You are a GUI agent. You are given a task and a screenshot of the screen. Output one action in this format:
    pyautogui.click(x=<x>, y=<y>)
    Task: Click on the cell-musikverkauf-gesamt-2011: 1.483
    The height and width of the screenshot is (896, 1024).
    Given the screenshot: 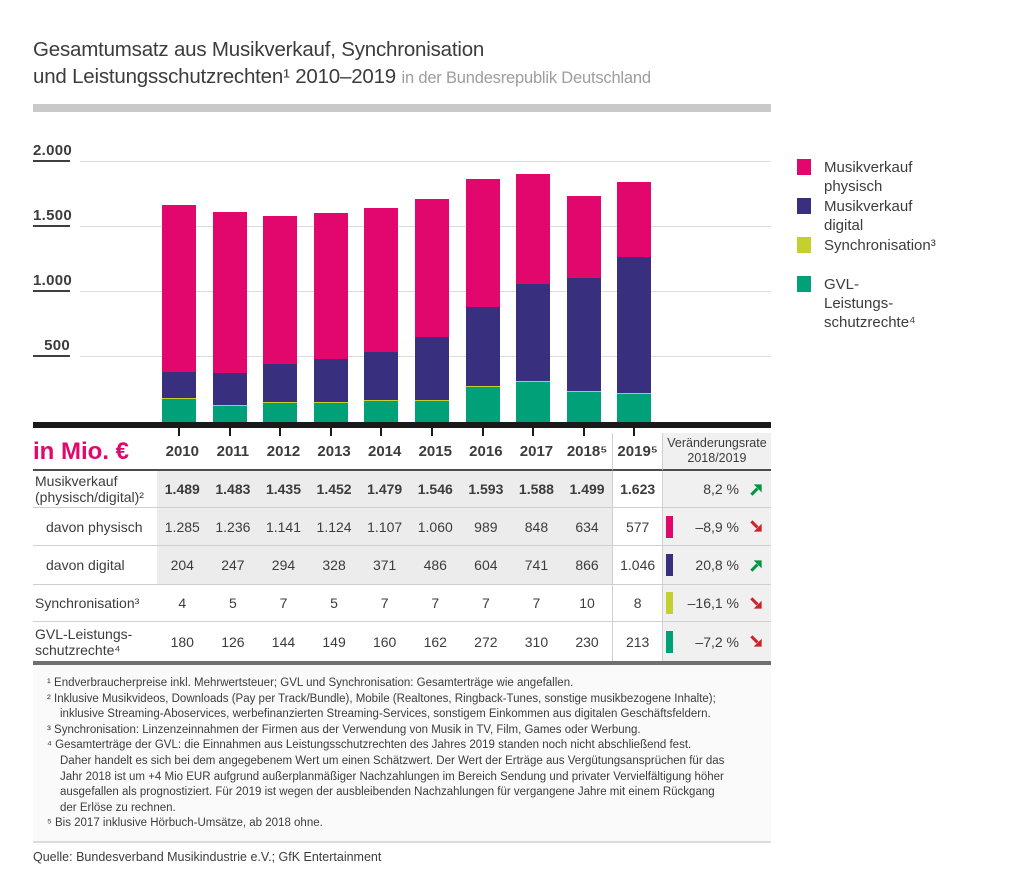 What is the action you would take?
    pyautogui.click(x=233, y=489)
    